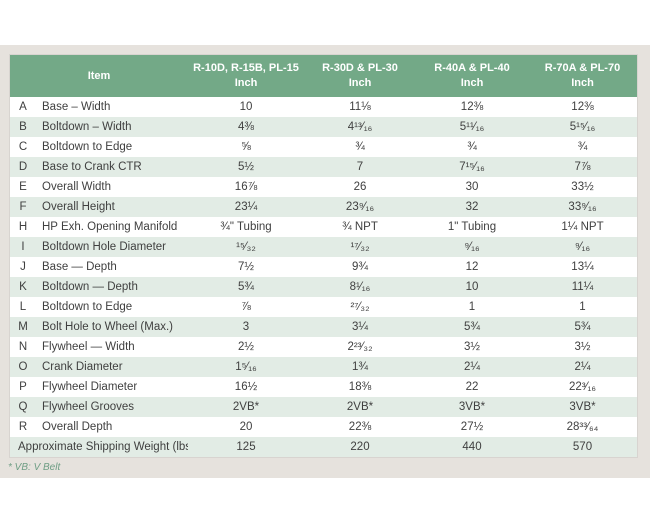  I want to click on row-letter: H, so click(23, 227).